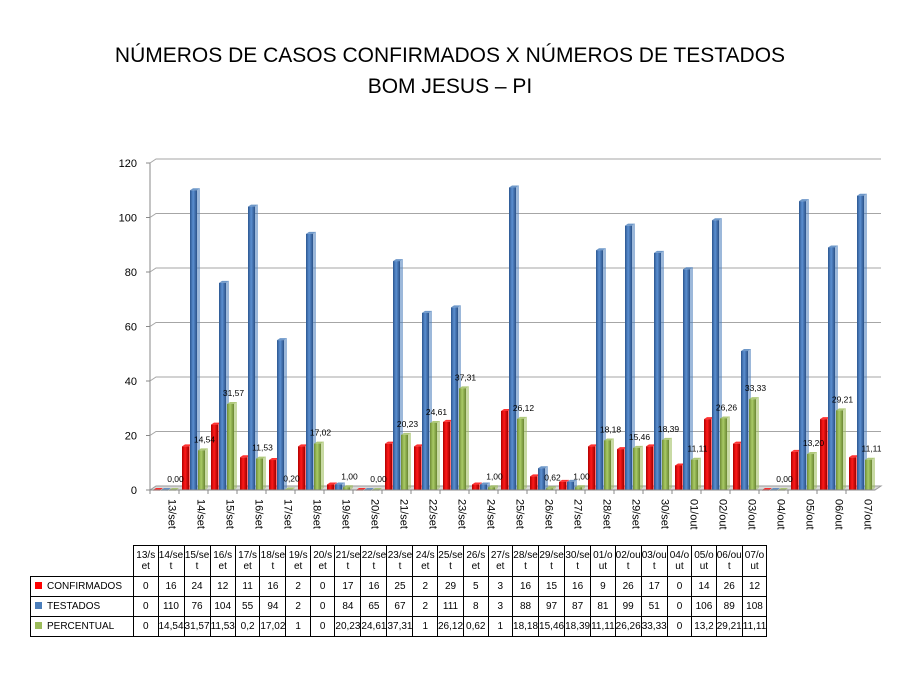 The image size is (900, 675). Describe the element at coordinates (494, 476) in the screenshot. I see `percent-data-label: 1,00` at that location.